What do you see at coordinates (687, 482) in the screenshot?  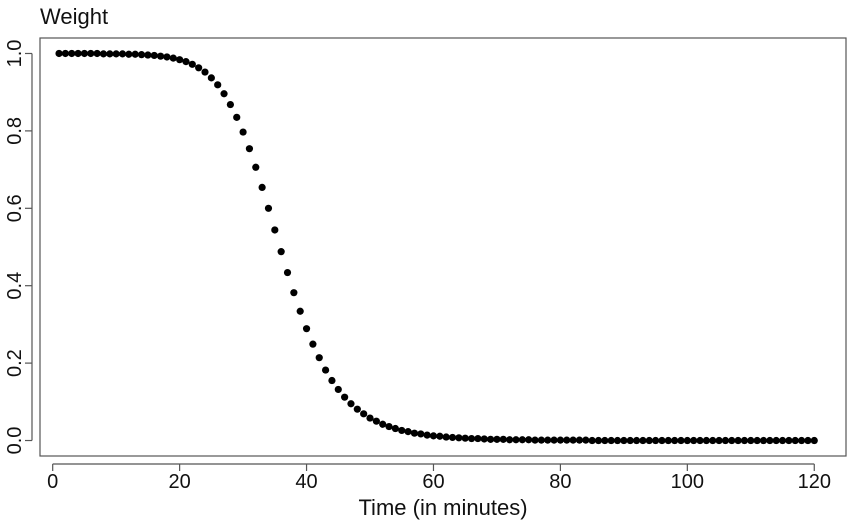 I see `x-tick-label: 100` at bounding box center [687, 482].